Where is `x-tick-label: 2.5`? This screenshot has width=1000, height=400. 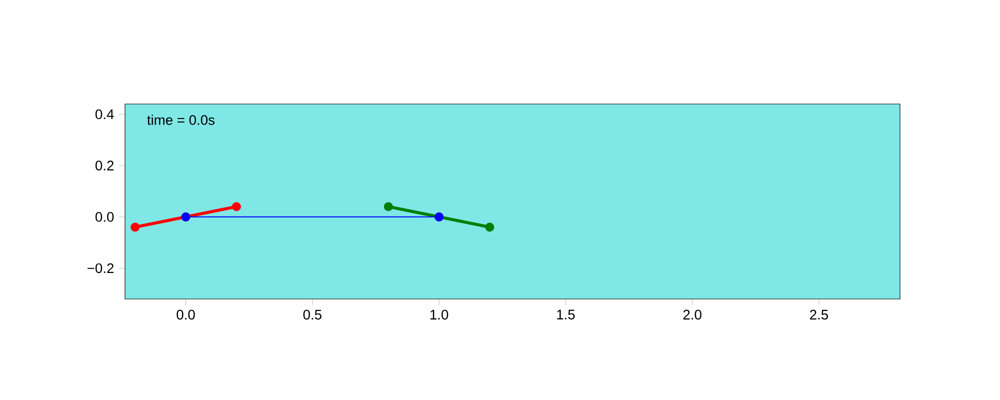 x-tick-label: 2.5 is located at coordinates (819, 315).